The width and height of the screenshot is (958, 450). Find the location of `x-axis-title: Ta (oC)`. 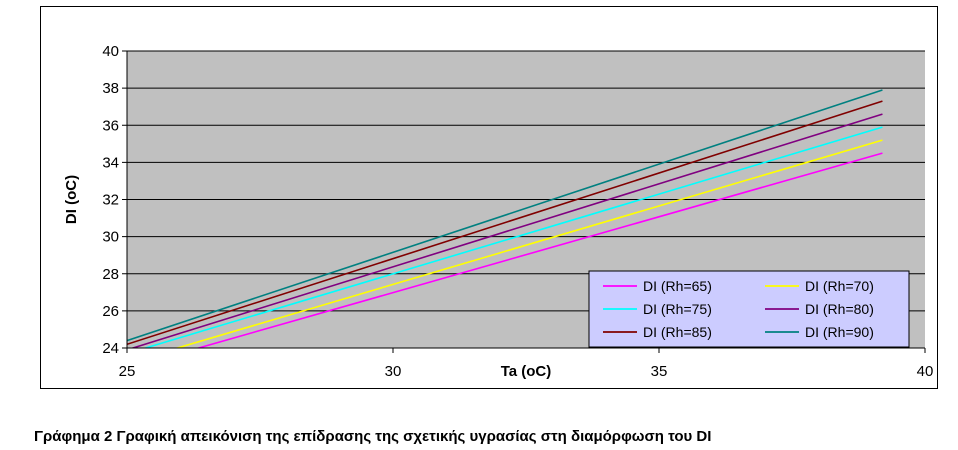

x-axis-title: Ta (oC) is located at coordinates (526, 371).